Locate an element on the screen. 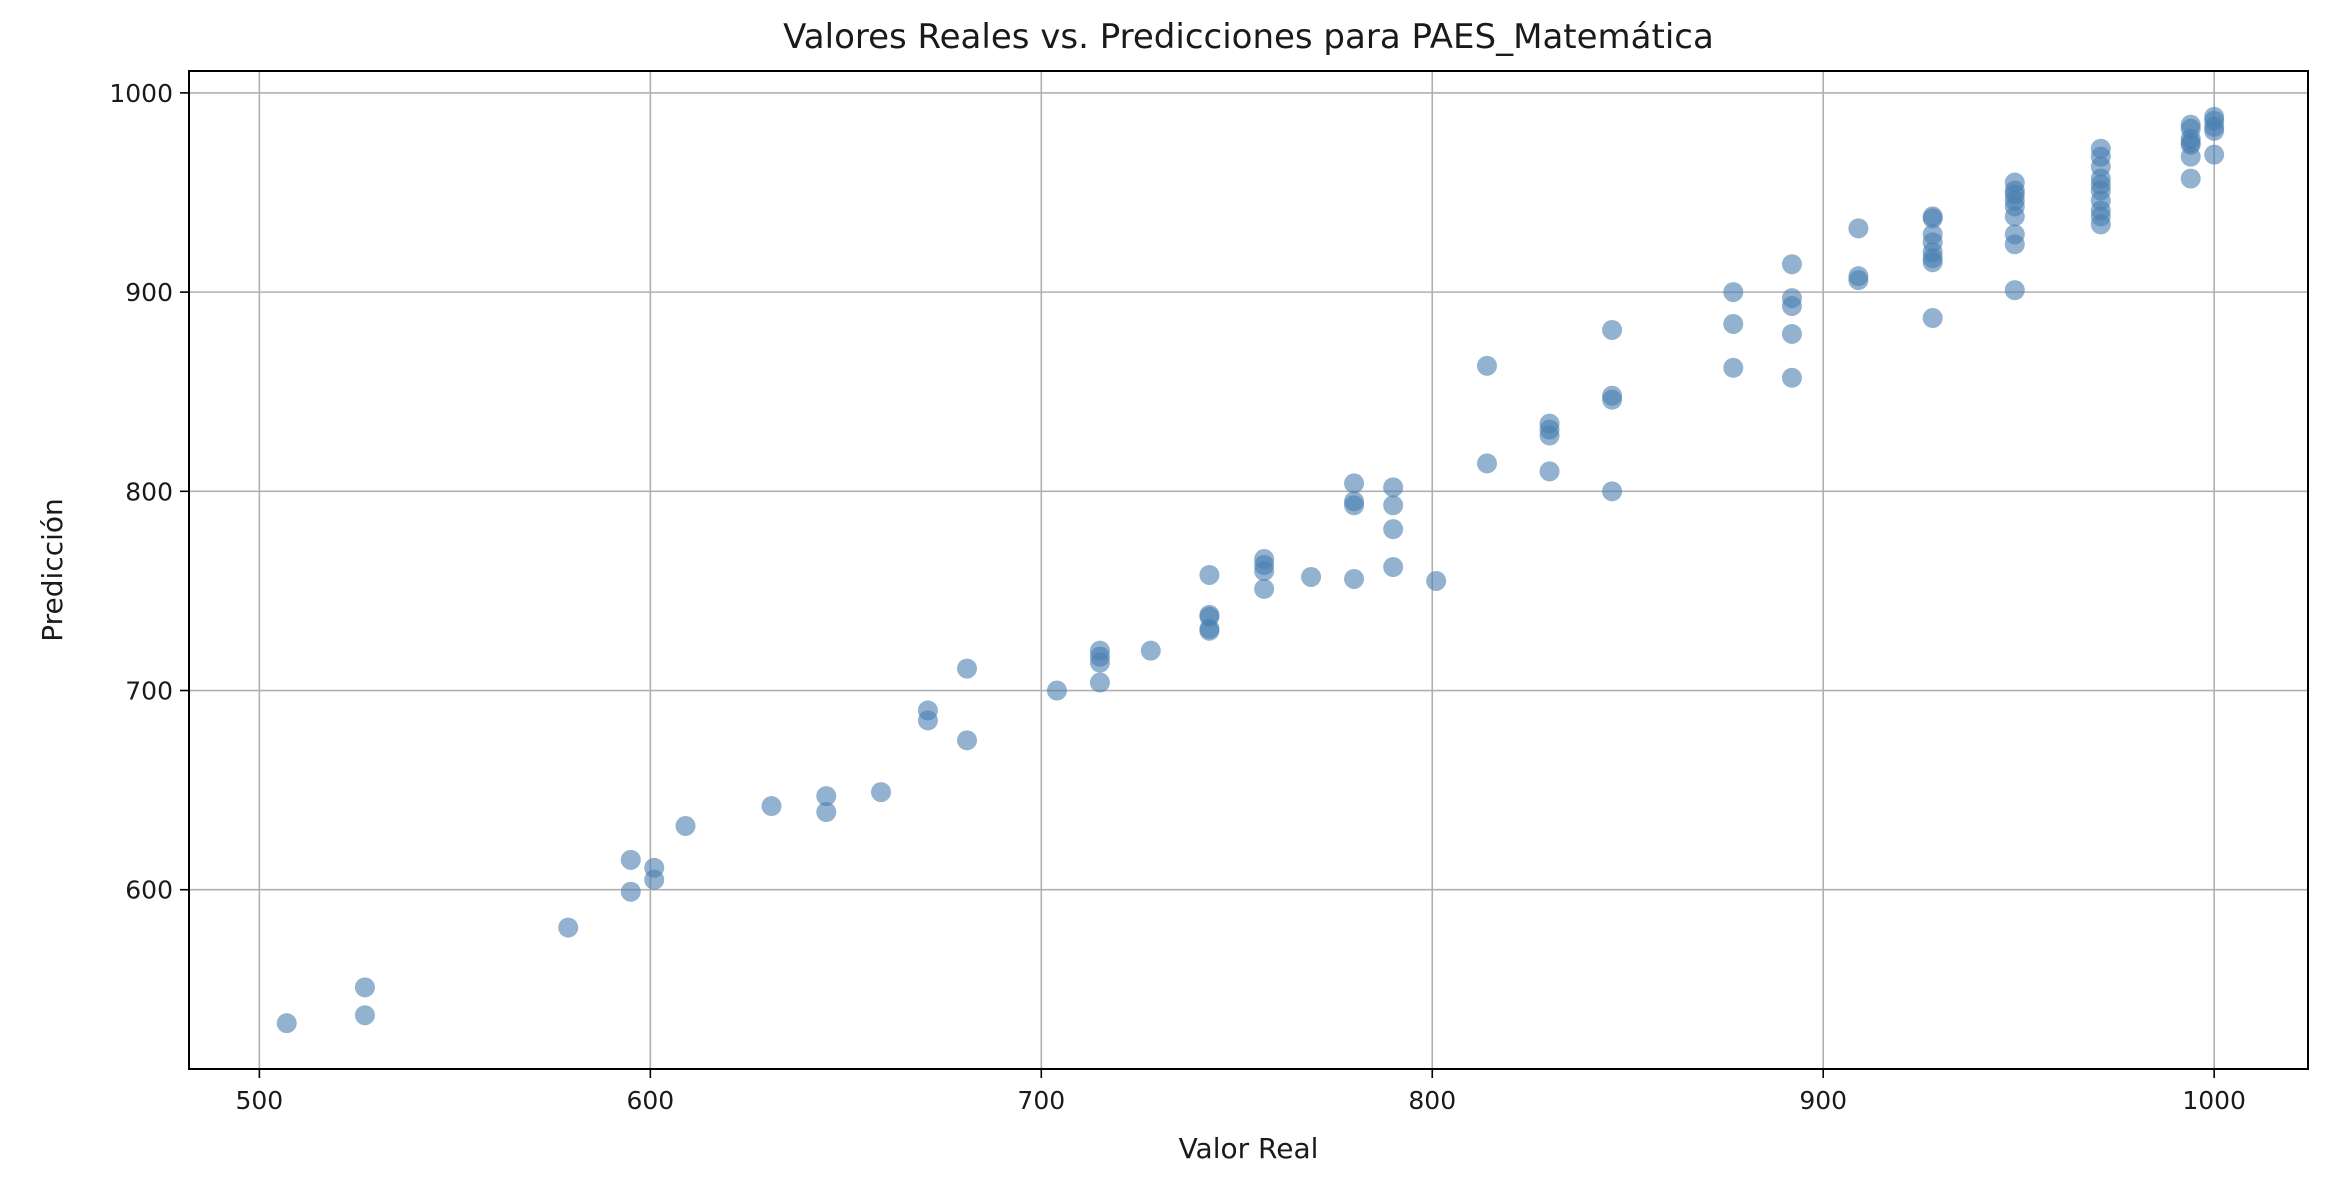 The image size is (2334, 1192). y-tick-label: 800 is located at coordinates (149, 491).